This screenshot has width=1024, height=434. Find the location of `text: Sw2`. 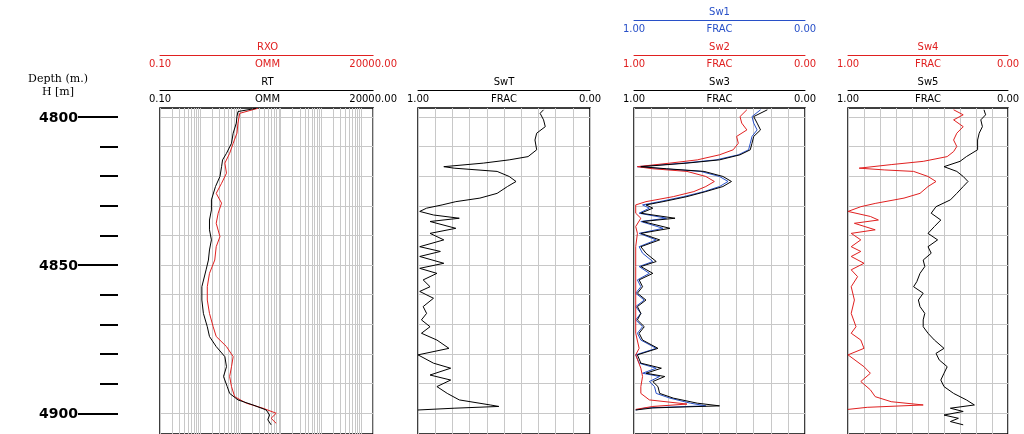

text: Sw2 is located at coordinates (719, 46).